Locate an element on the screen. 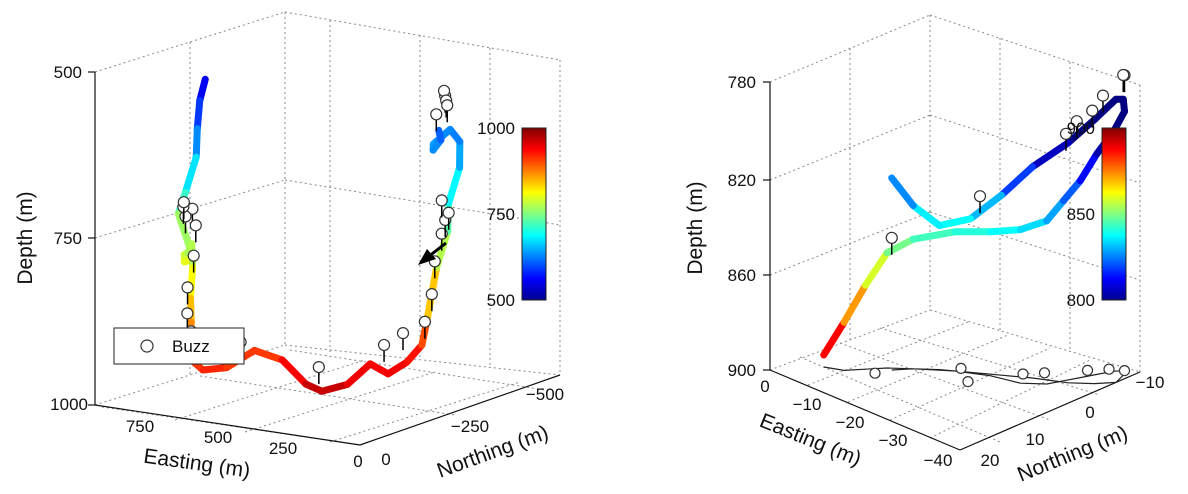 The width and height of the screenshot is (1188, 494). right-shadow-line is located at coordinates (974, 375).